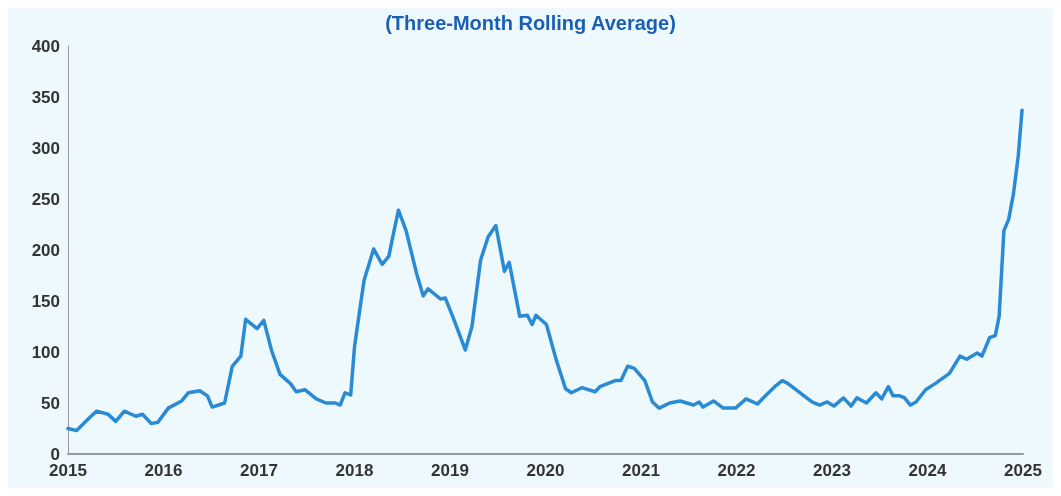  Describe the element at coordinates (45, 199) in the screenshot. I see `y-tick-label: 250` at that location.